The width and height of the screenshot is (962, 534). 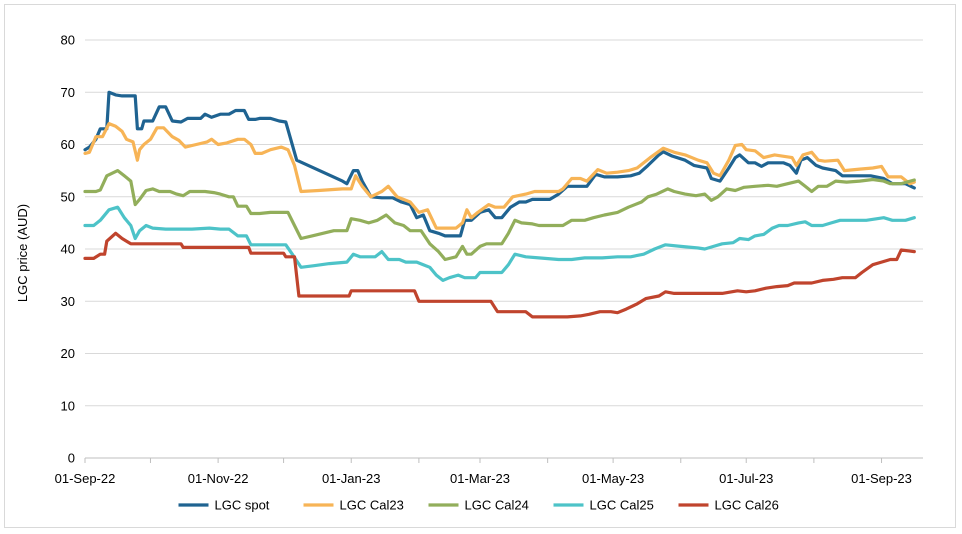 What do you see at coordinates (71, 458) in the screenshot?
I see `y-tick-label: 0` at bounding box center [71, 458].